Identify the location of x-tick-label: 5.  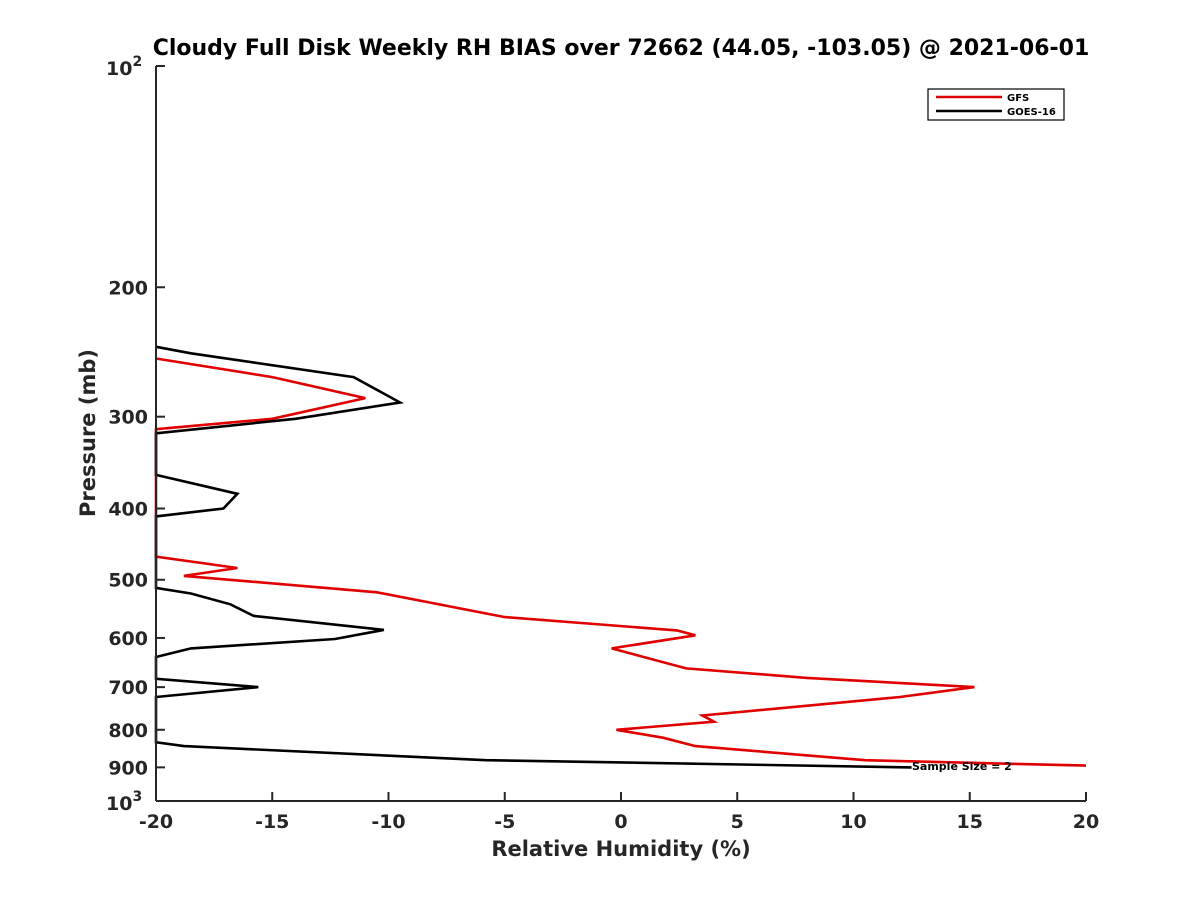
(737, 822).